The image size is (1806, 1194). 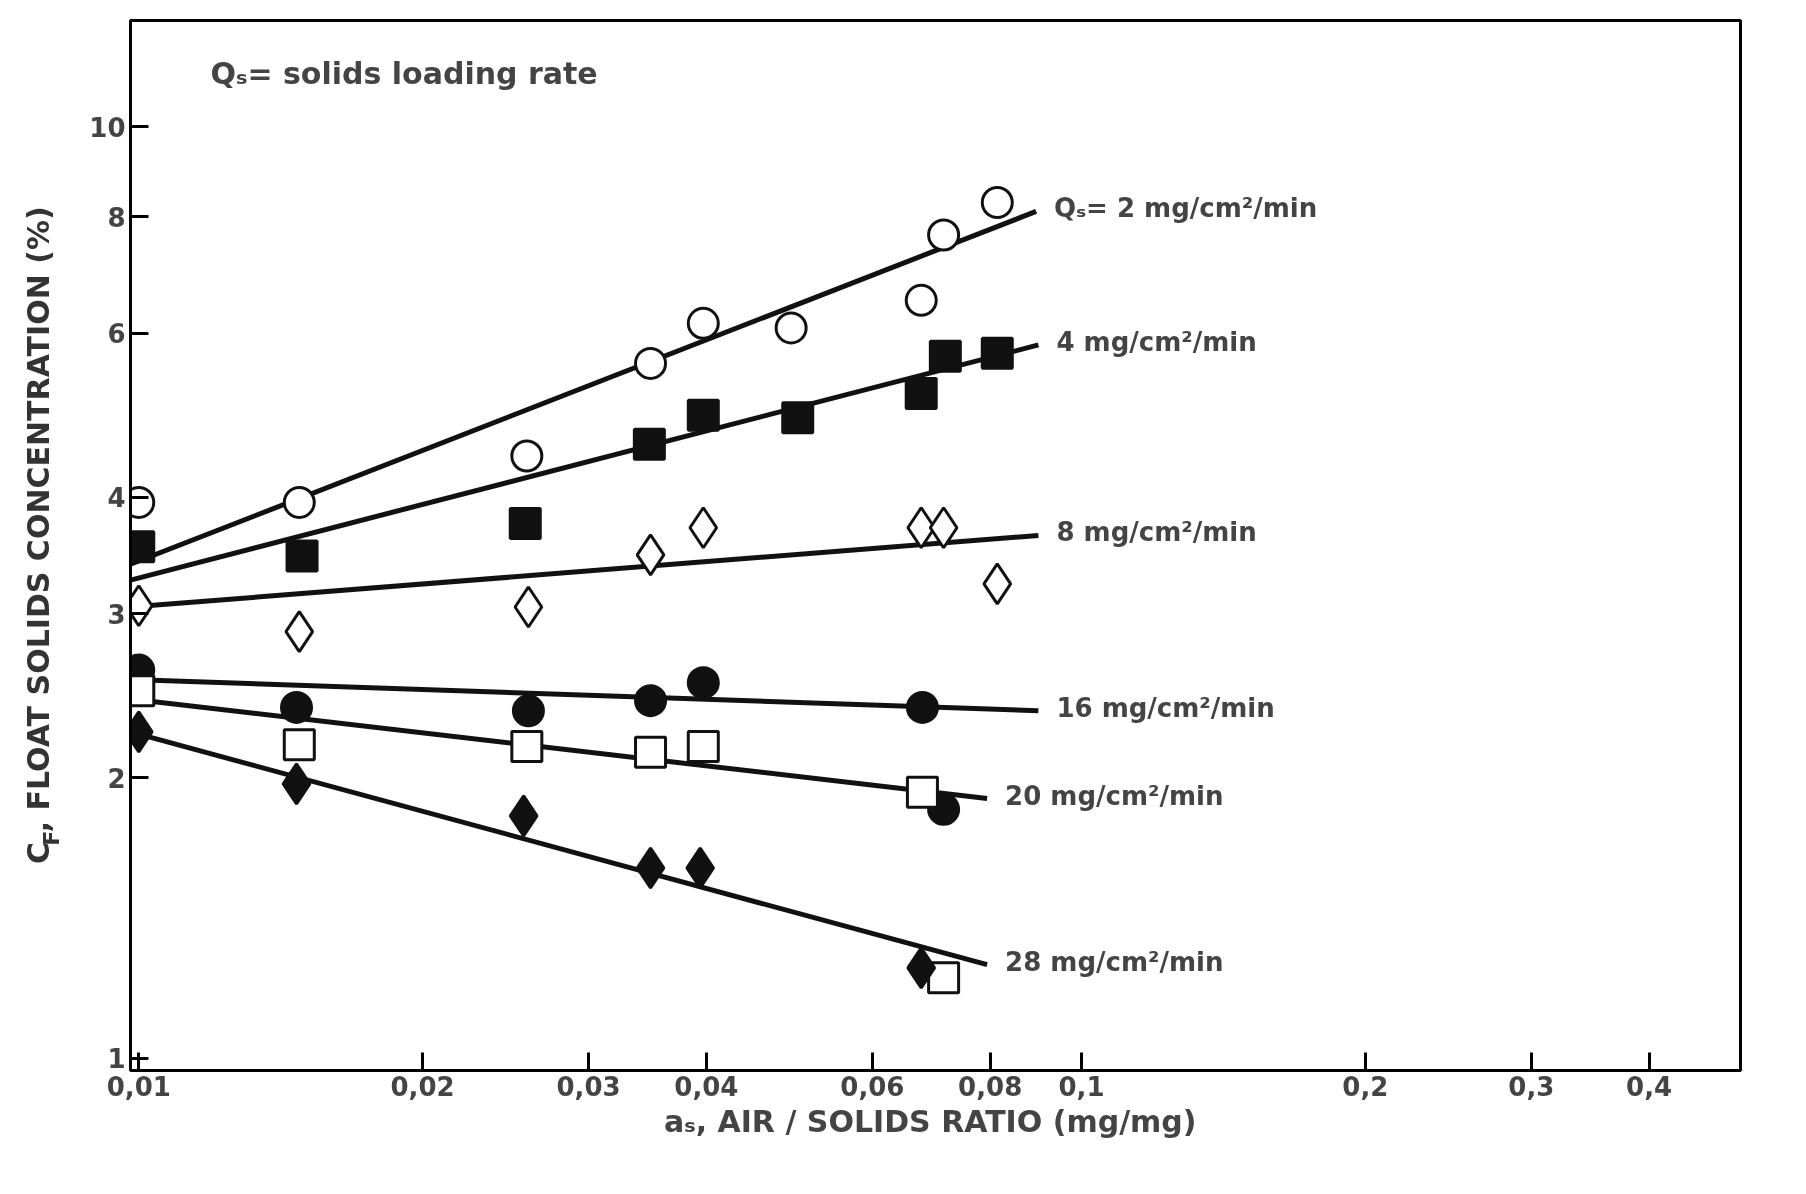 What do you see at coordinates (990, 1086) in the screenshot?
I see `x-tick-label: 0,08` at bounding box center [990, 1086].